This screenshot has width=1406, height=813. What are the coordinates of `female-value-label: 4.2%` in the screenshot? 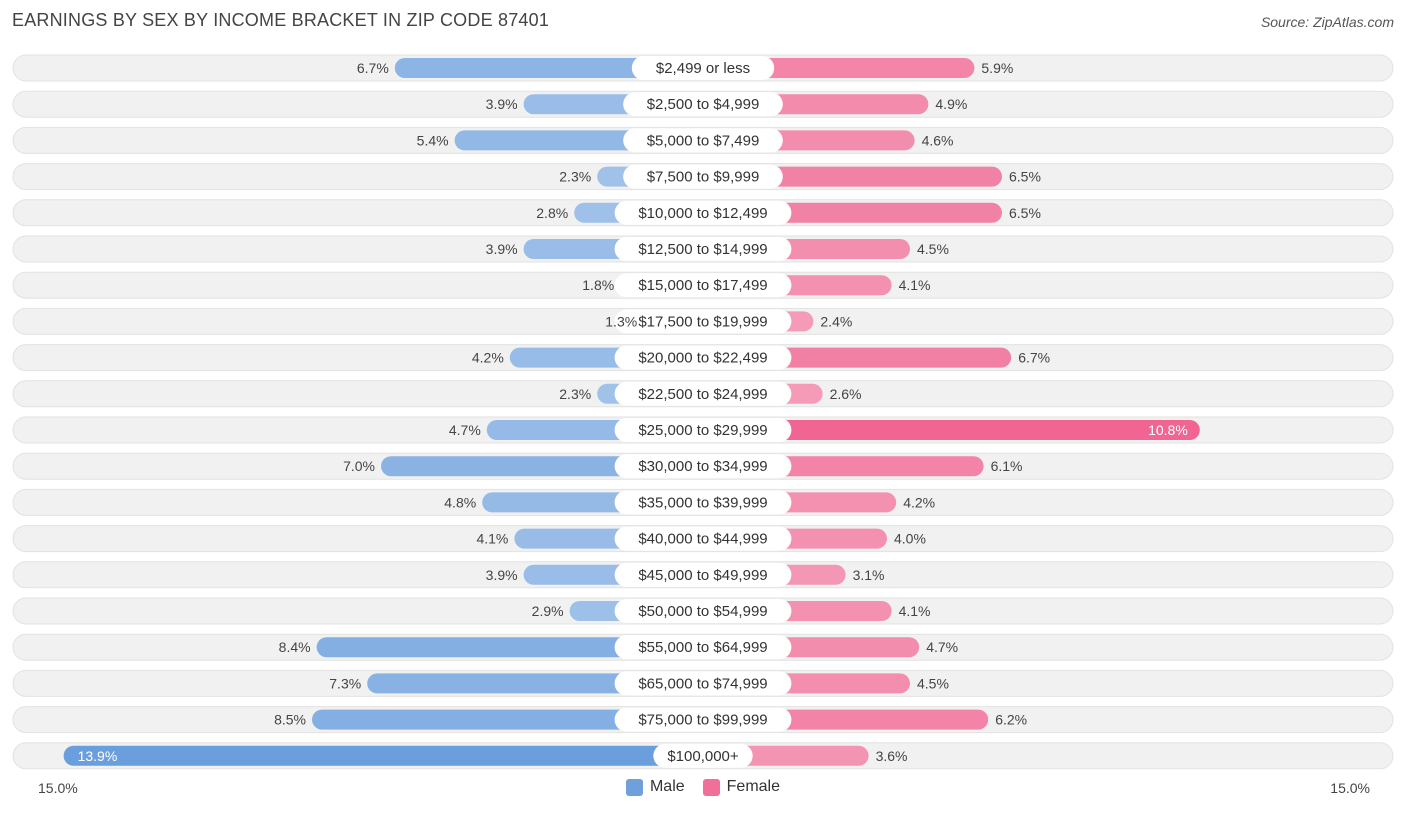 It's located at (919, 502).